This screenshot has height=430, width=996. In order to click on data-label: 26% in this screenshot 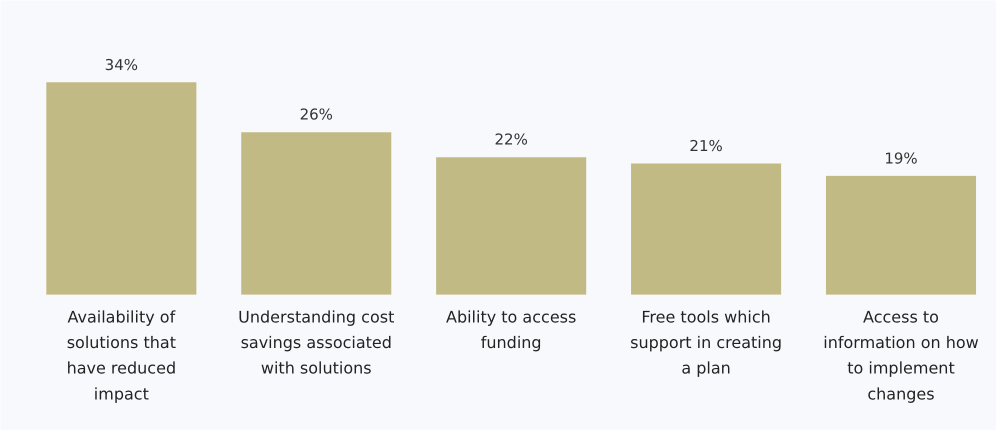, I will do `click(316, 115)`.